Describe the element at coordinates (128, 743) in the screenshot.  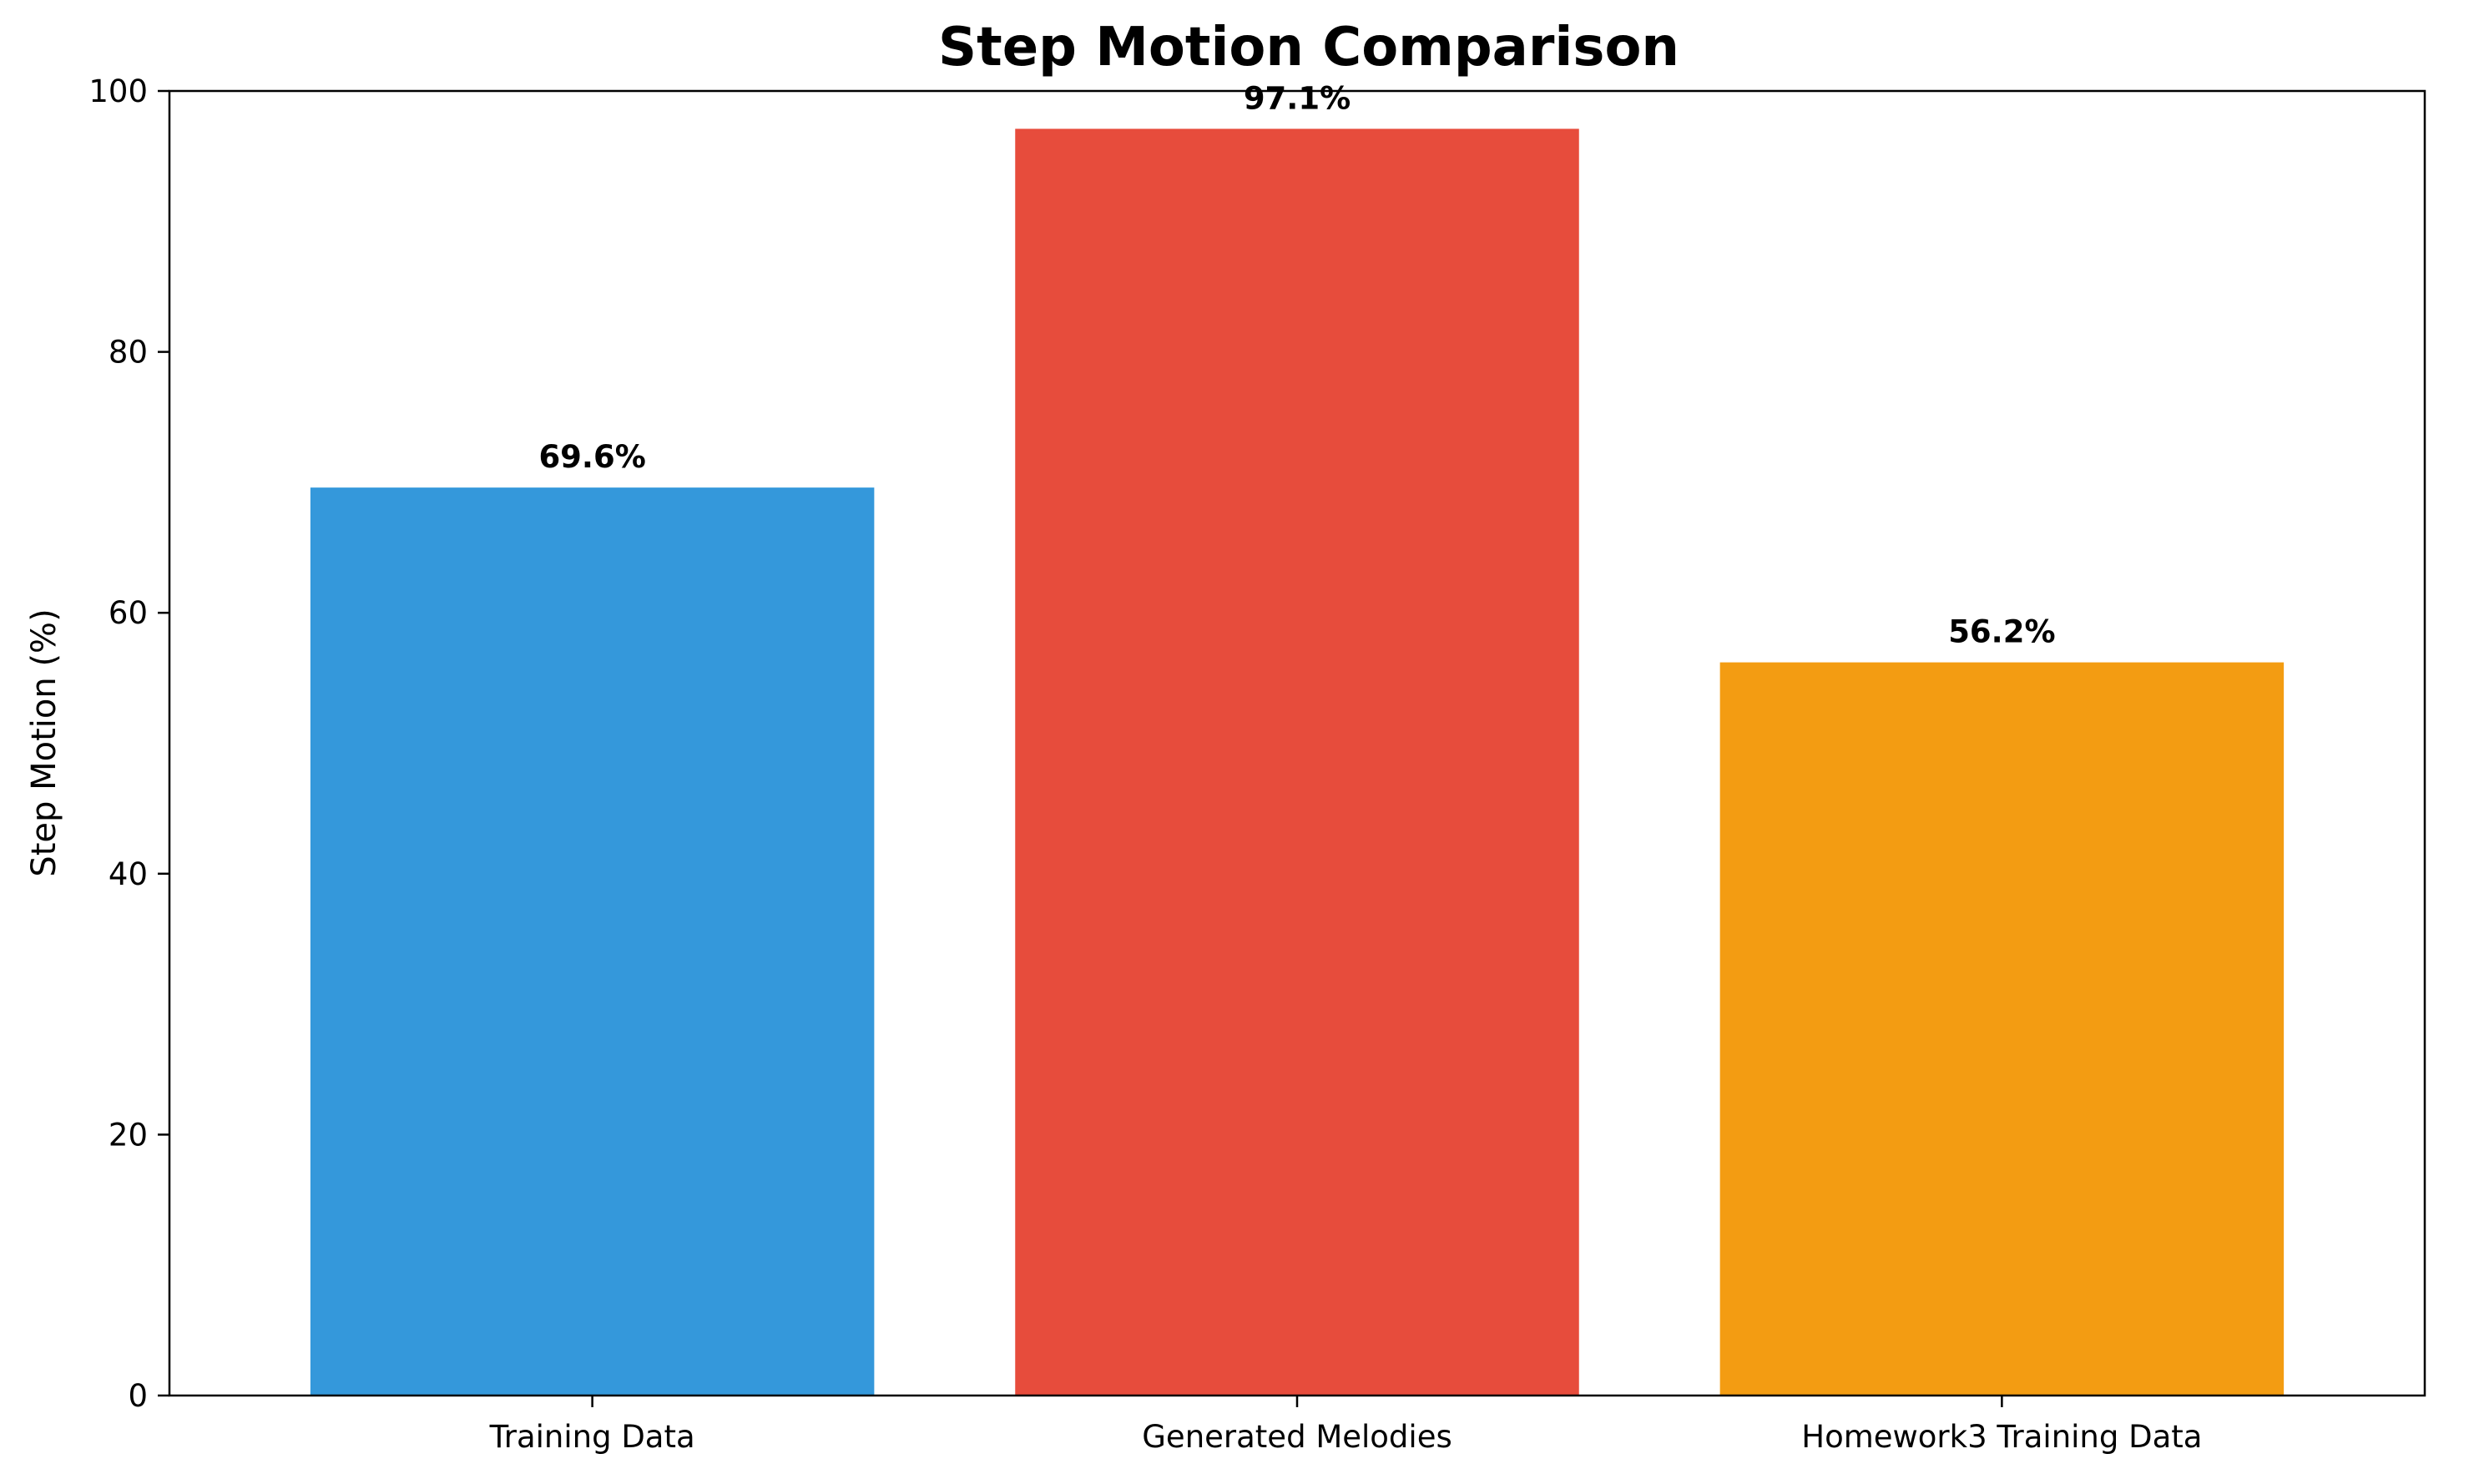
I see `y-axis-ticks: 0 20 40 60 80 100` at that location.